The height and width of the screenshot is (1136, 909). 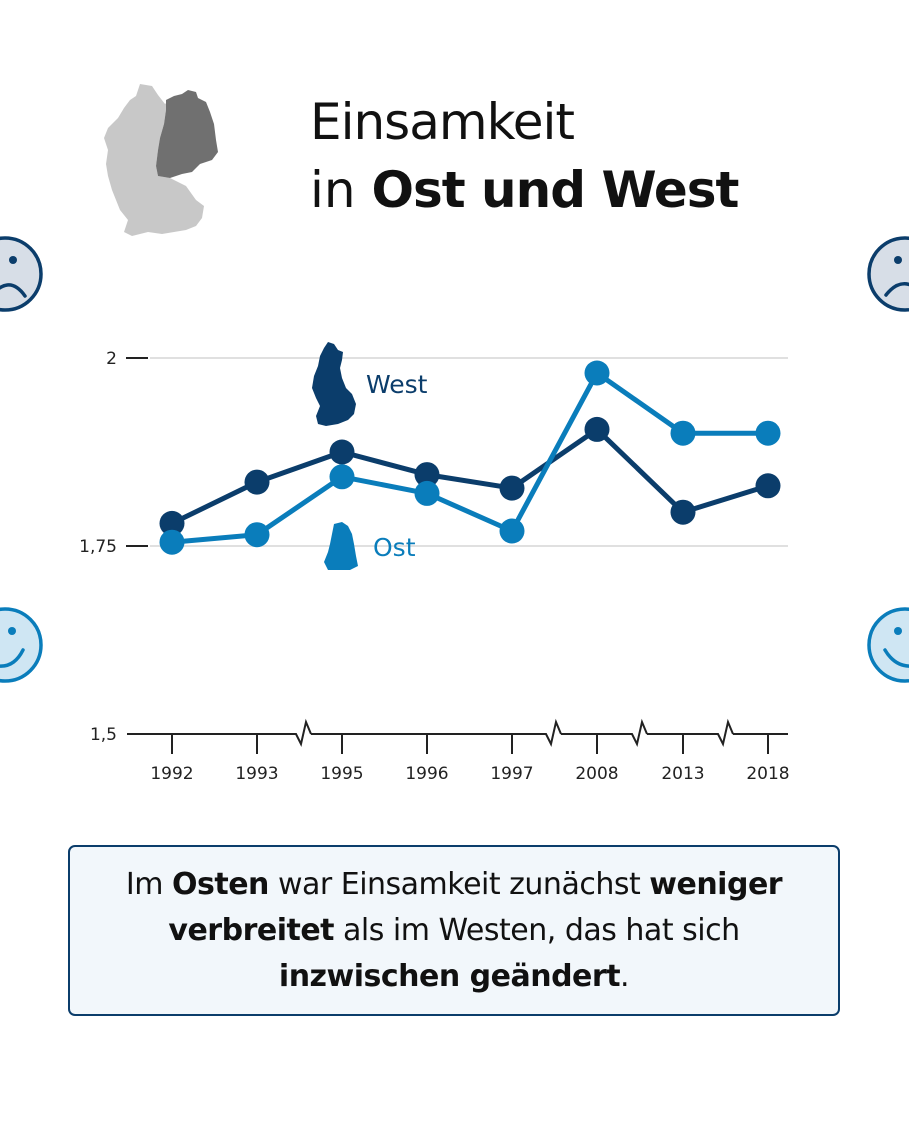 I want to click on legend-ost-label: Ost, so click(x=394, y=547).